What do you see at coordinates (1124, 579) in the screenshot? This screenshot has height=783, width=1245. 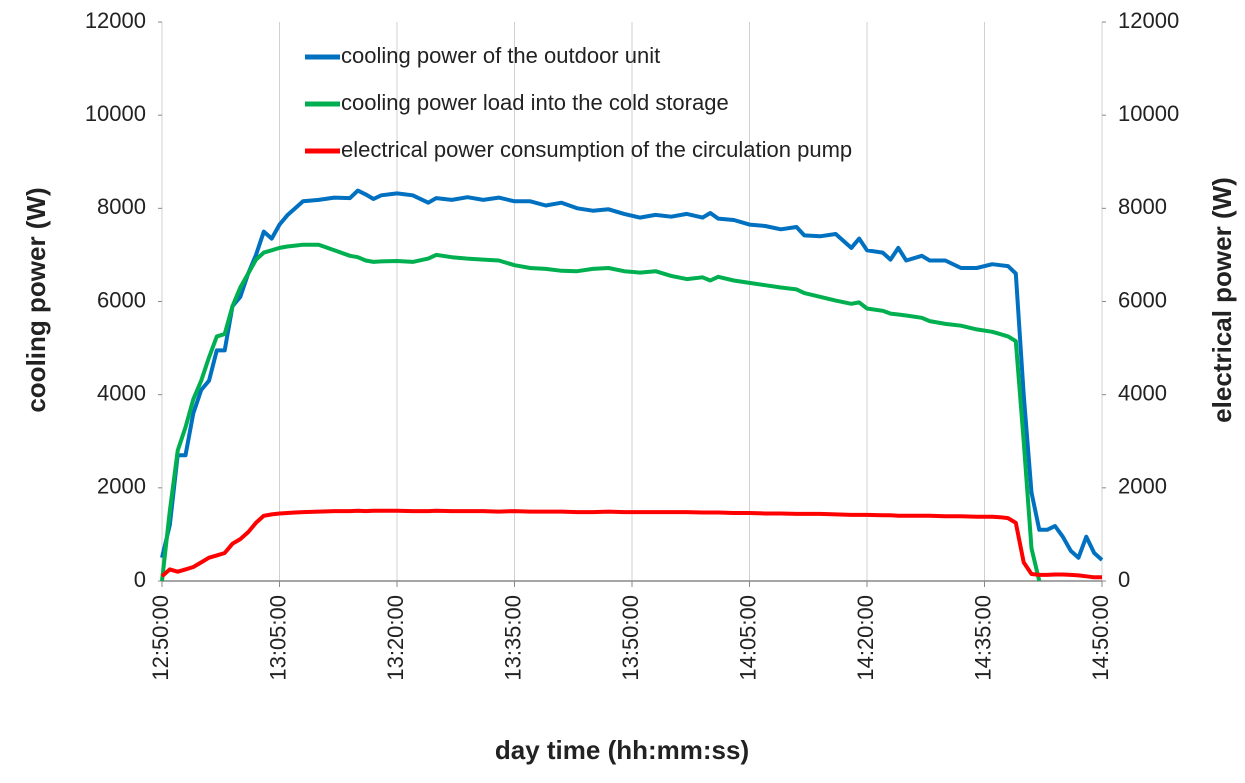 I see `y2-tick-label: 0` at bounding box center [1124, 579].